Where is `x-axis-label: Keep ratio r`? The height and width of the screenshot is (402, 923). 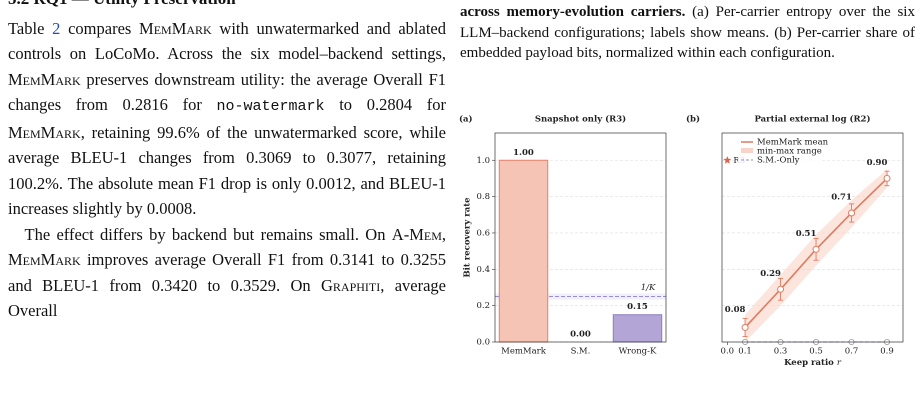 x-axis-label: Keep ratio r is located at coordinates (813, 363).